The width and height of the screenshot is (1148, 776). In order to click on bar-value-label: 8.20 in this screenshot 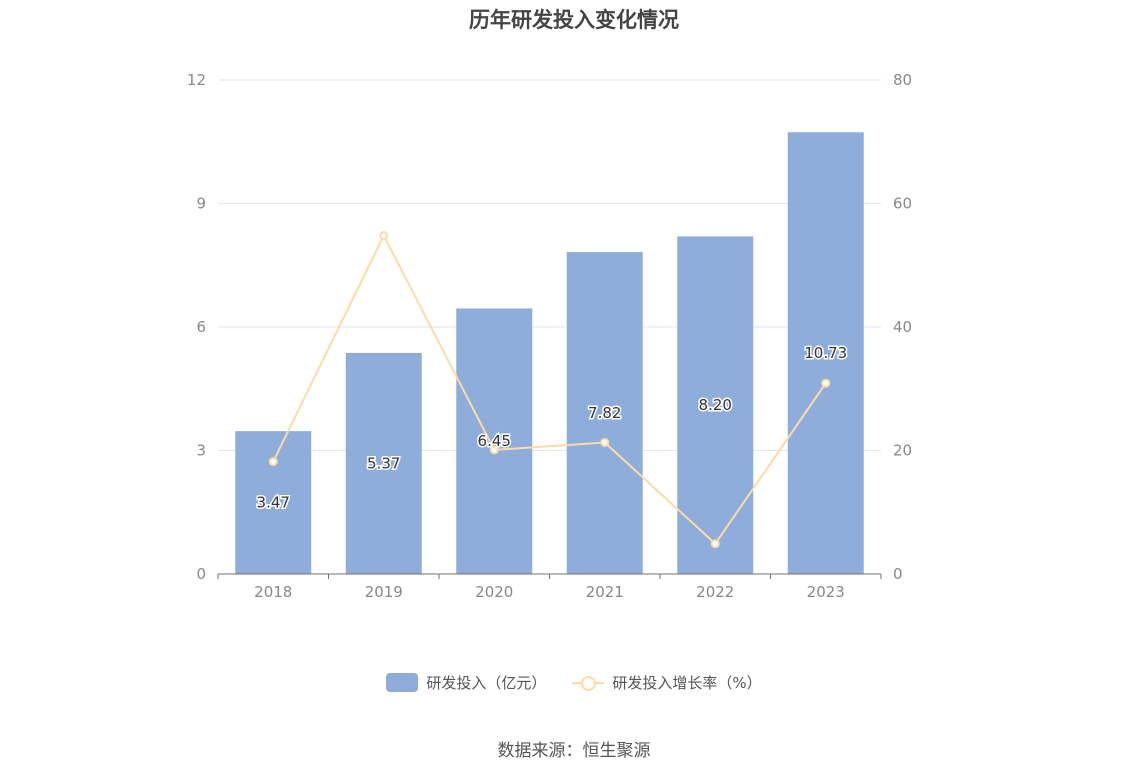, I will do `click(715, 405)`.